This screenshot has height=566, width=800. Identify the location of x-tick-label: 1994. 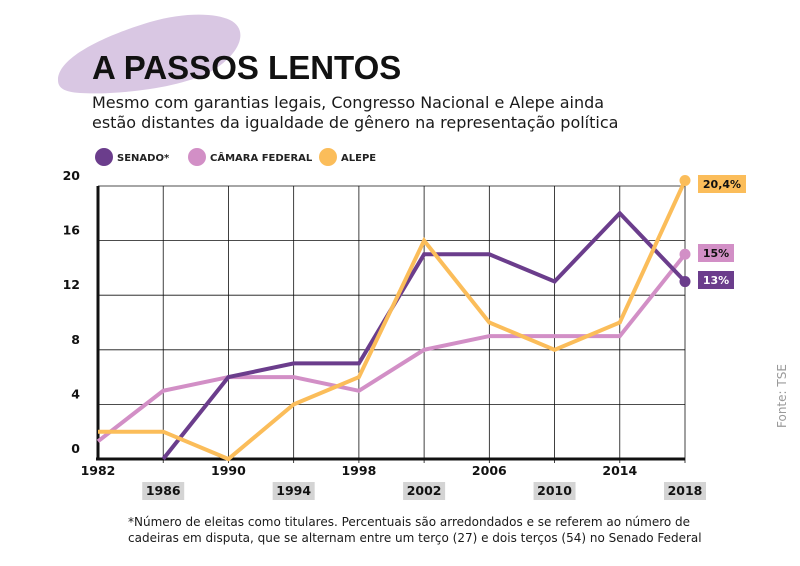
(293, 490).